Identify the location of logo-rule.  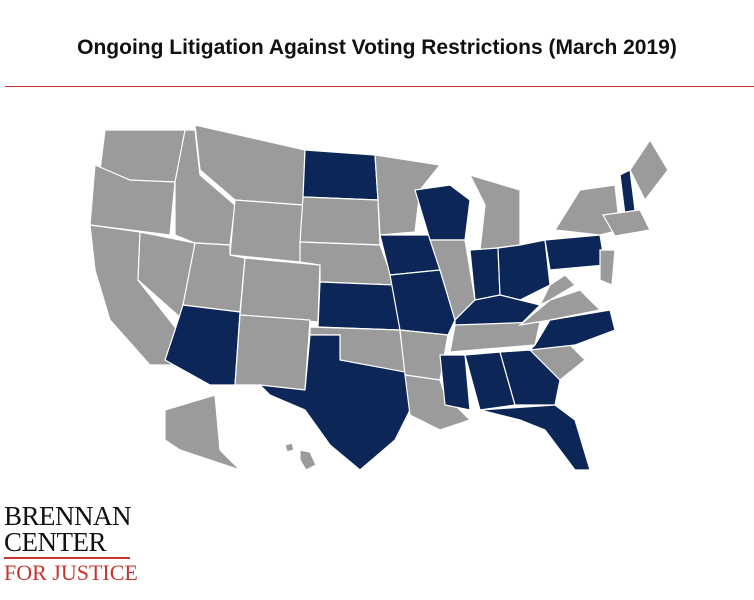
(67, 558).